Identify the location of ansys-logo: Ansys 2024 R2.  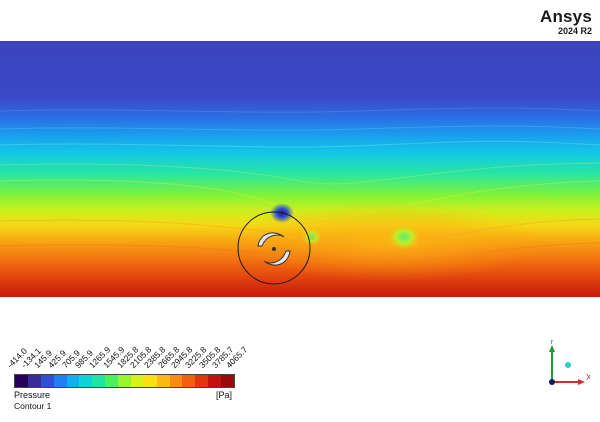
(565, 22).